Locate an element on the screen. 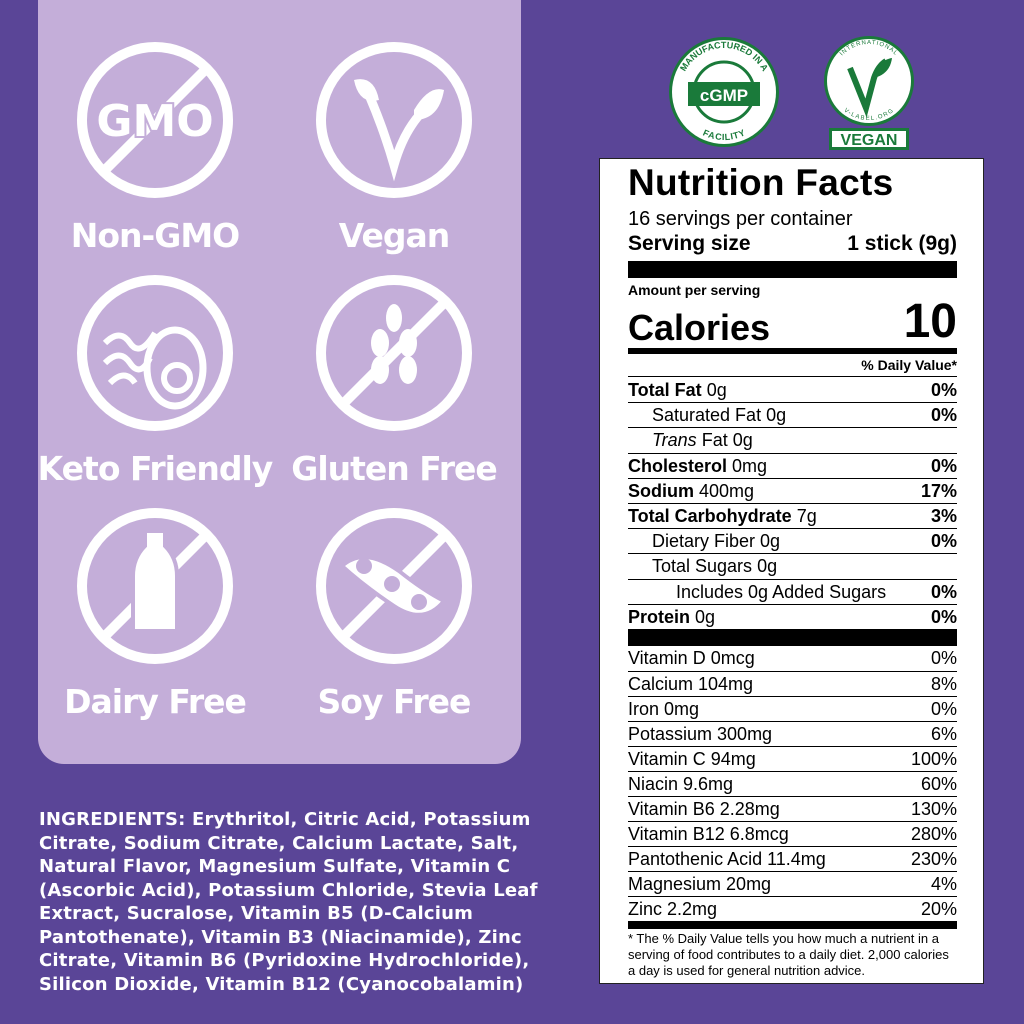  vegan-leaf-icon is located at coordinates (394, 120).